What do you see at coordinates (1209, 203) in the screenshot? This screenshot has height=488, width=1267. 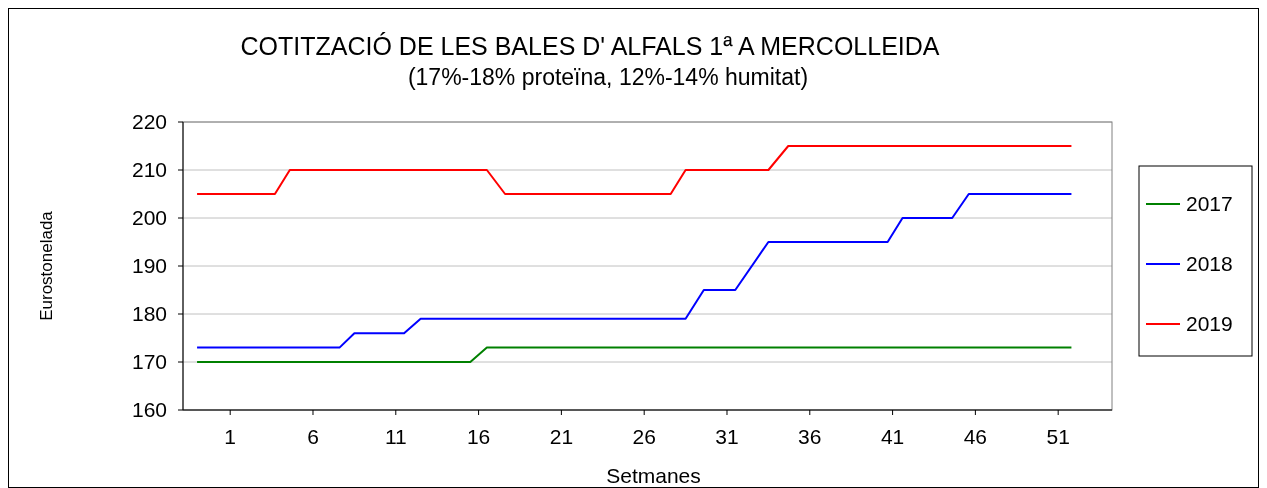 I see `legend-label: 2017` at bounding box center [1209, 203].